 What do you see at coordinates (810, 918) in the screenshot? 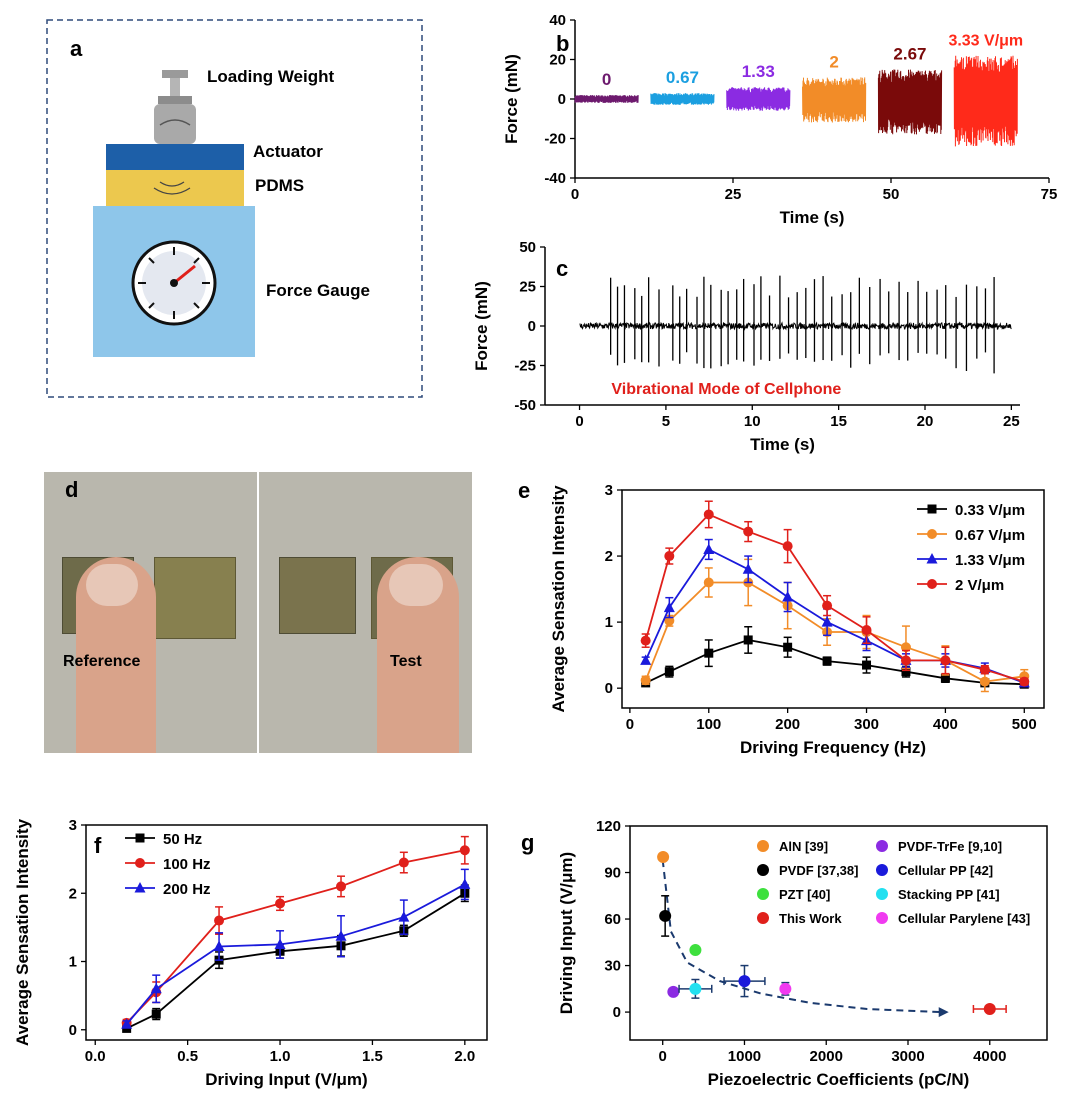
I see `legend-label: This Work` at bounding box center [810, 918].